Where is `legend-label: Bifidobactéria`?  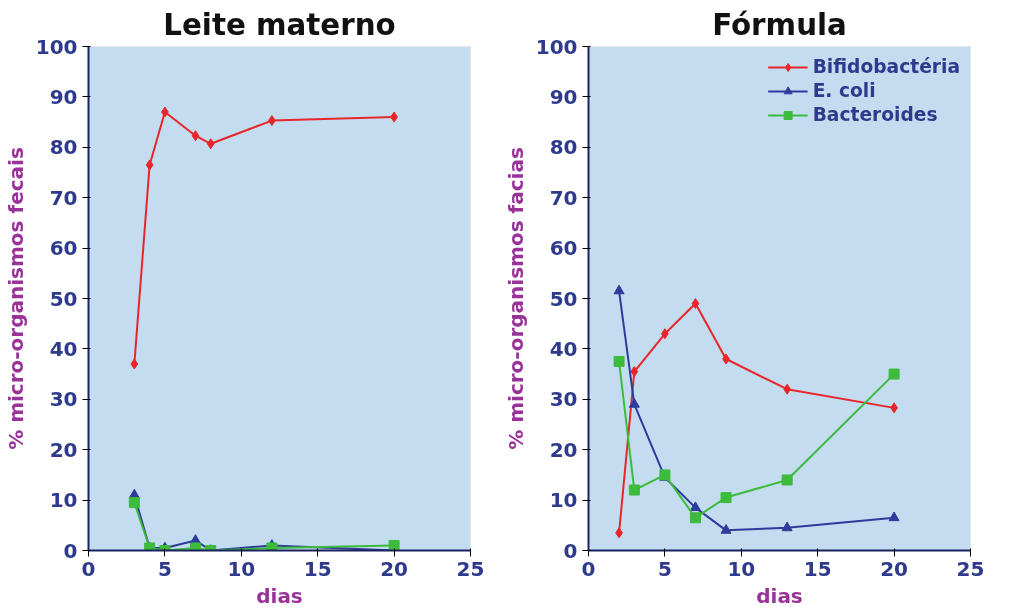
legend-label: Bifidobactéria is located at coordinates (886, 66).